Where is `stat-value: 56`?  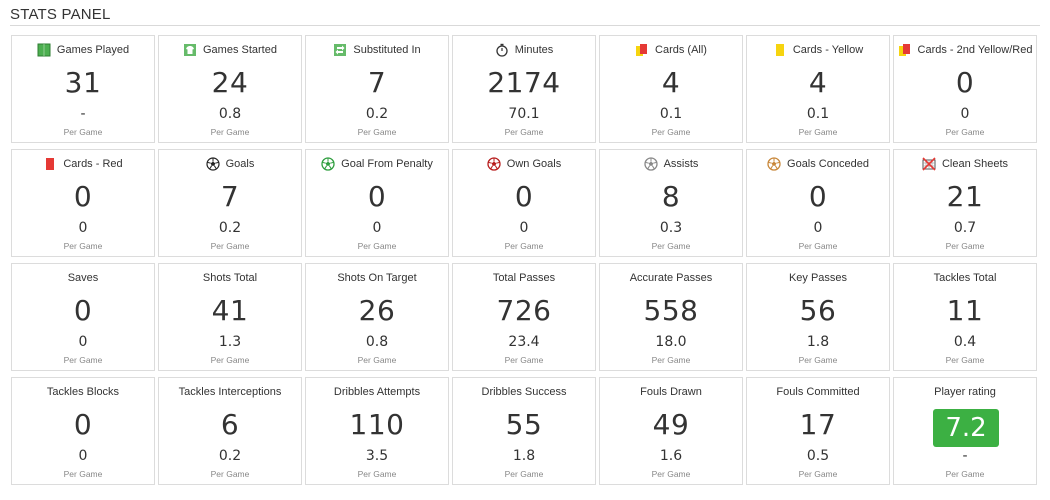
stat-value: 56 is located at coordinates (818, 310).